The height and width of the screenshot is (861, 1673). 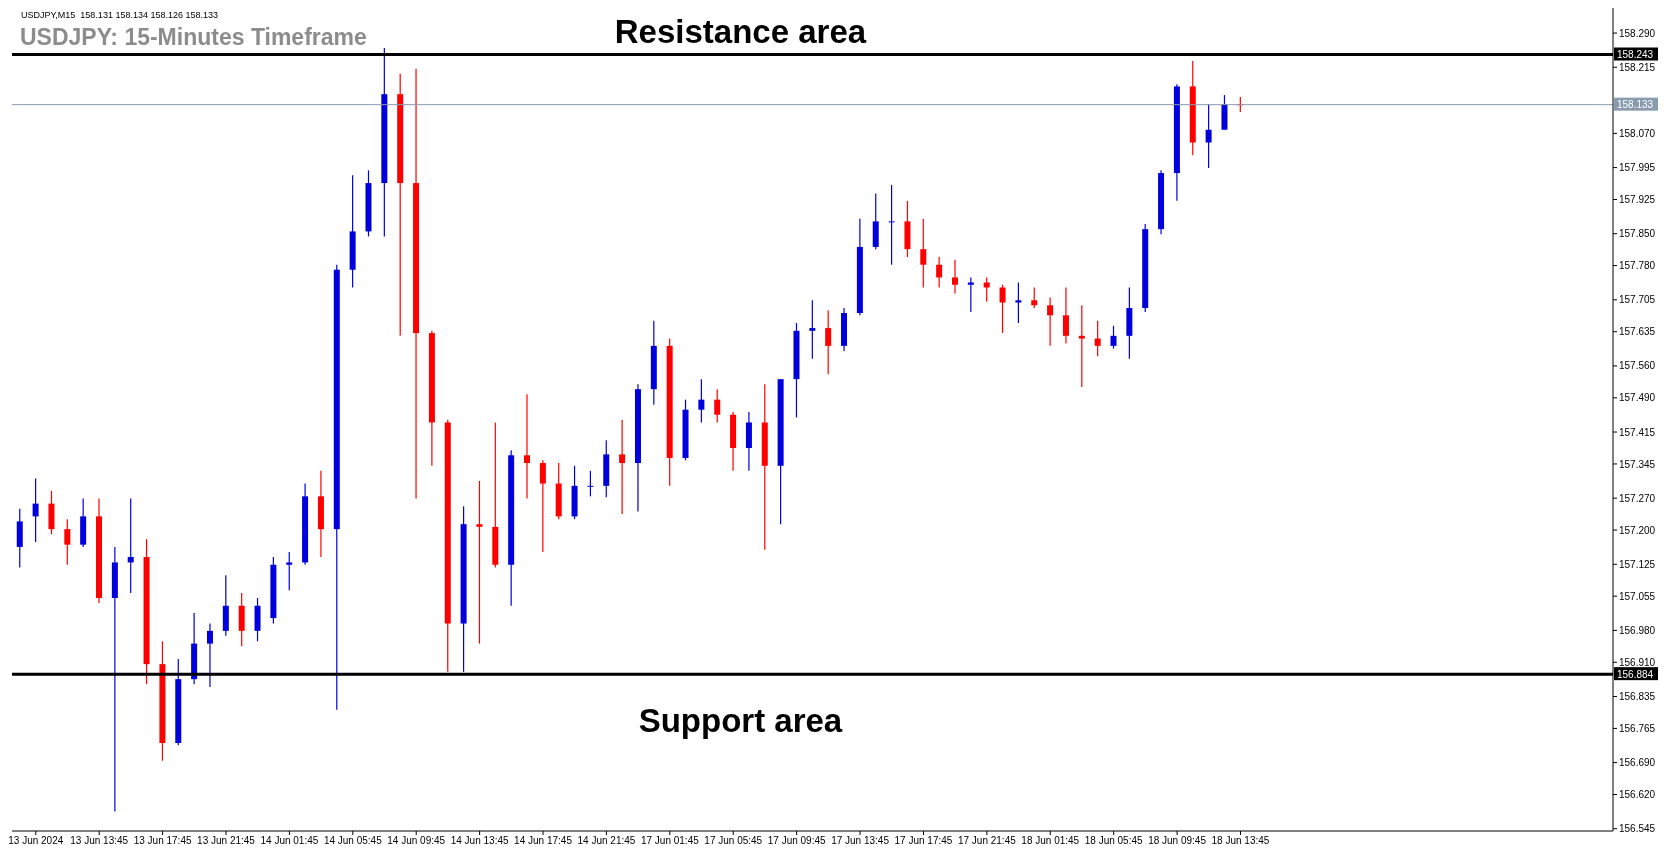 I want to click on y-tick-label: 157.490, so click(x=1637, y=398).